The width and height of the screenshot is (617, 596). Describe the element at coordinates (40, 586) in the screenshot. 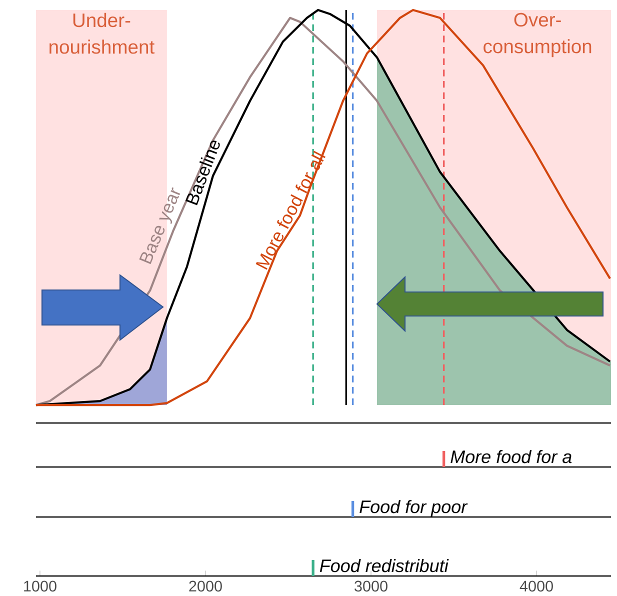

I see `x-tick-label: 1000` at that location.